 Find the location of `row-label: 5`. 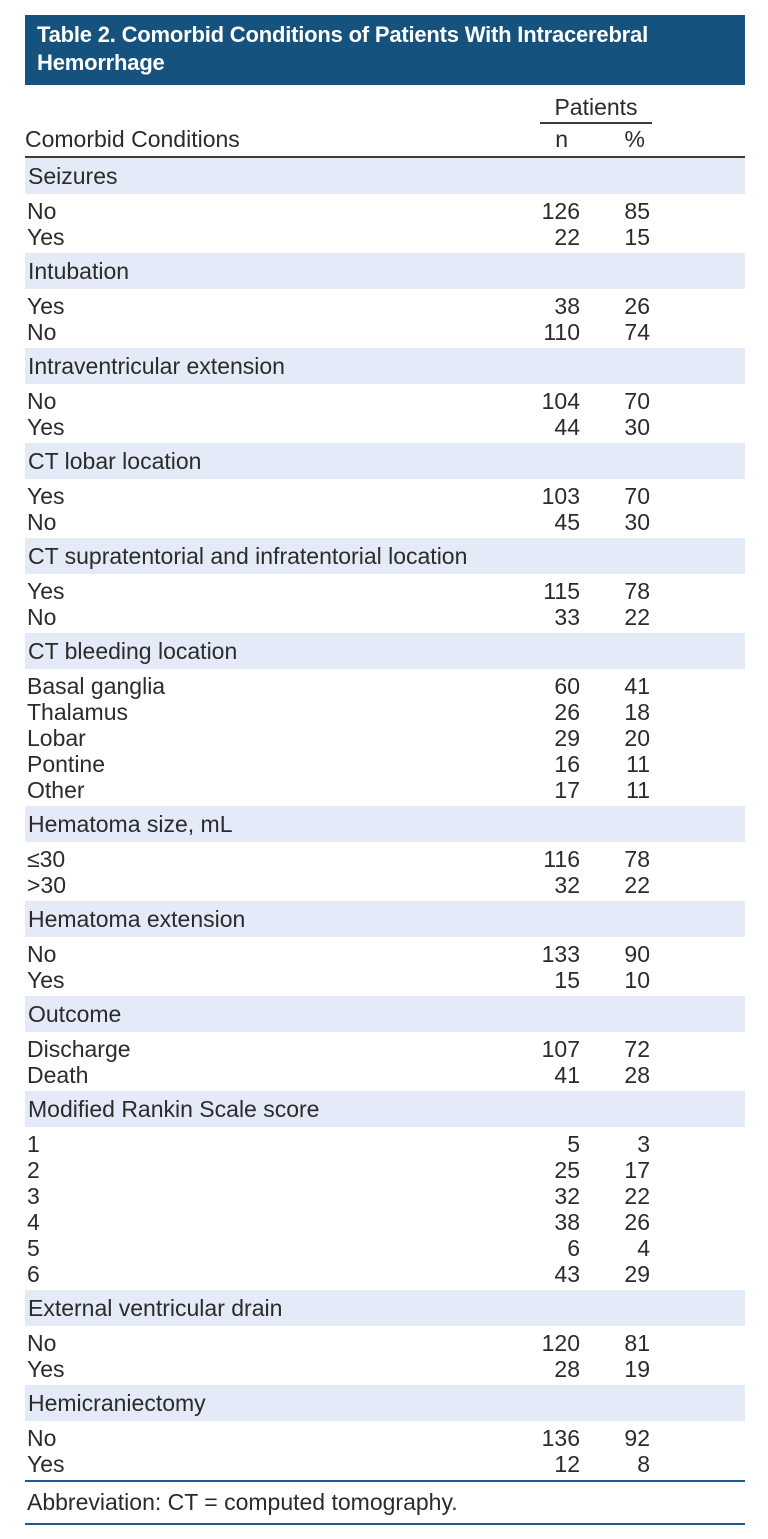

row-label: 5 is located at coordinates (33, 1248).